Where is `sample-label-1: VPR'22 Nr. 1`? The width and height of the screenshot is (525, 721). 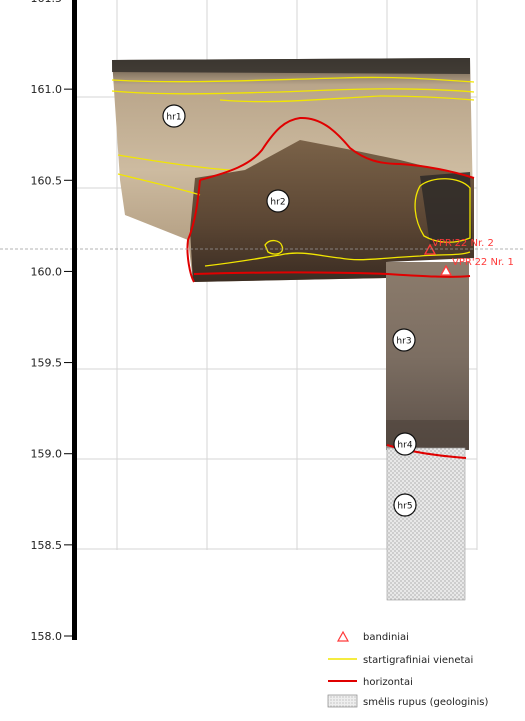 sample-label-1: VPR'22 Nr. 1 is located at coordinates (483, 262).